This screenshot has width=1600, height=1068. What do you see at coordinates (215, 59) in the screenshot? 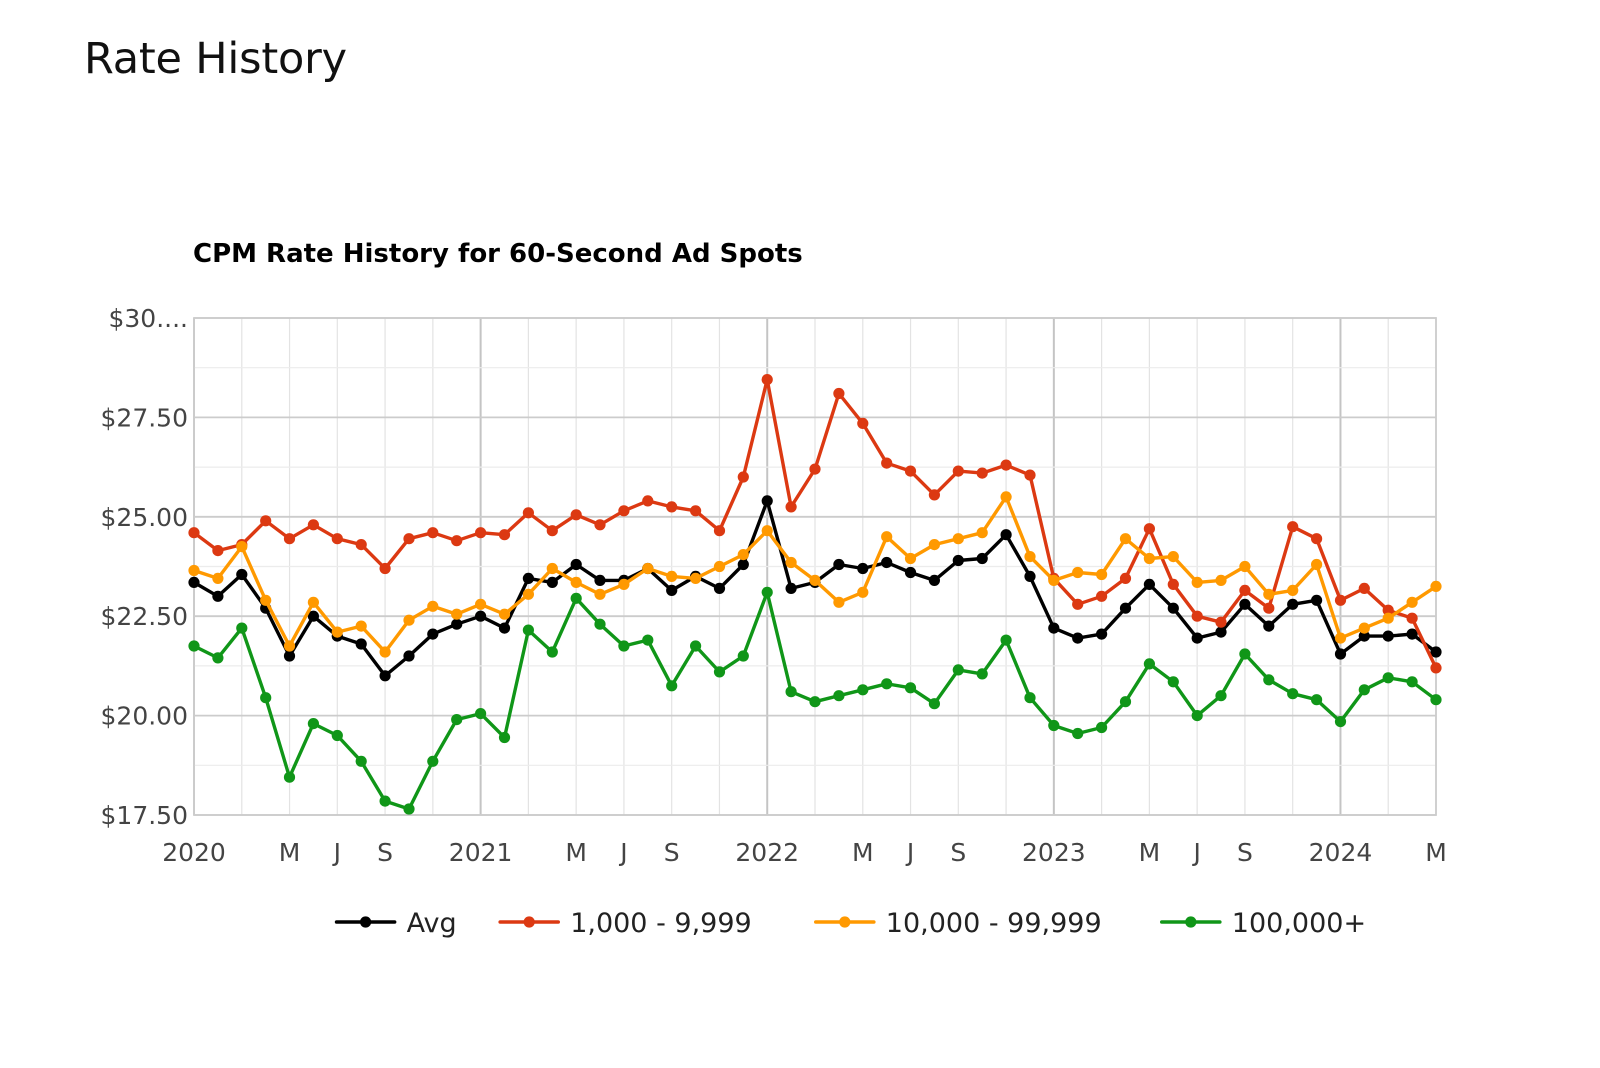
I see `page-title: Rate History` at bounding box center [215, 59].